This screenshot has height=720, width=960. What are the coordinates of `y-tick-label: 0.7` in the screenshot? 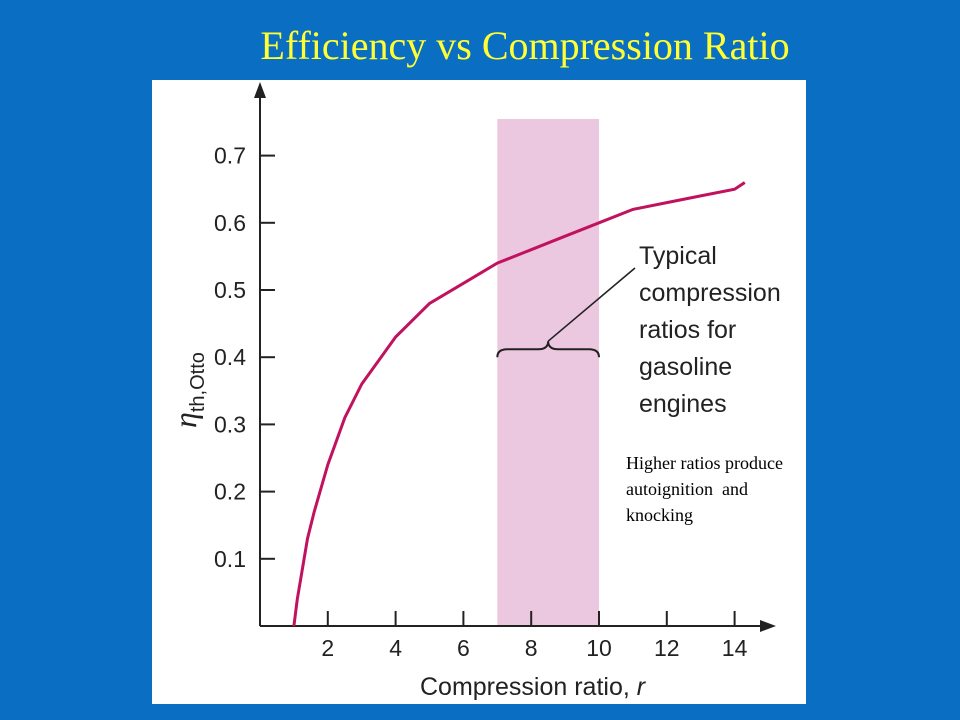 It's located at (230, 156).